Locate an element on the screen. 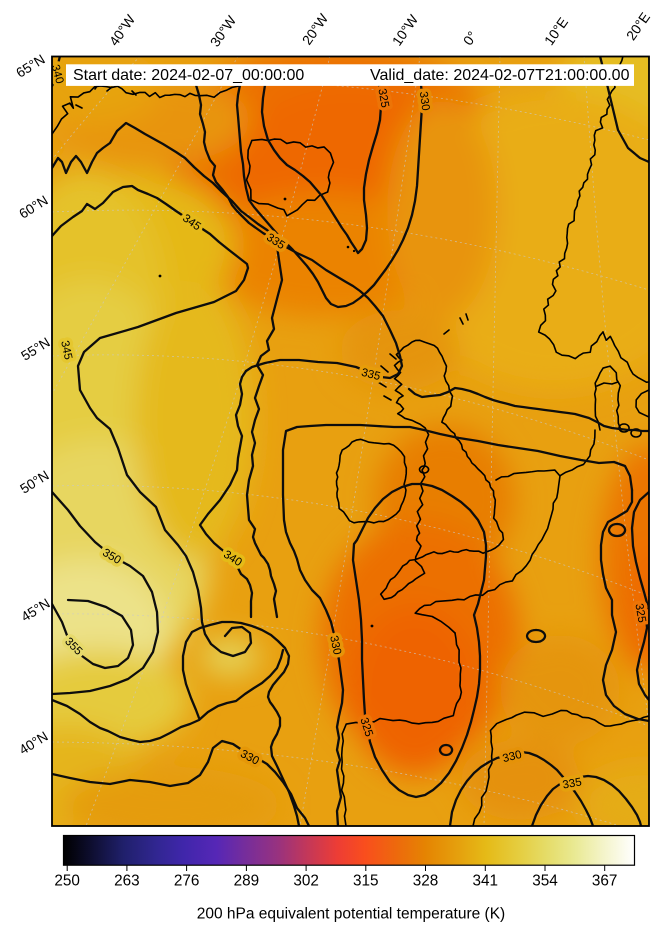 This screenshot has height=936, width=659. svg-text: 276 is located at coordinates (187, 881).